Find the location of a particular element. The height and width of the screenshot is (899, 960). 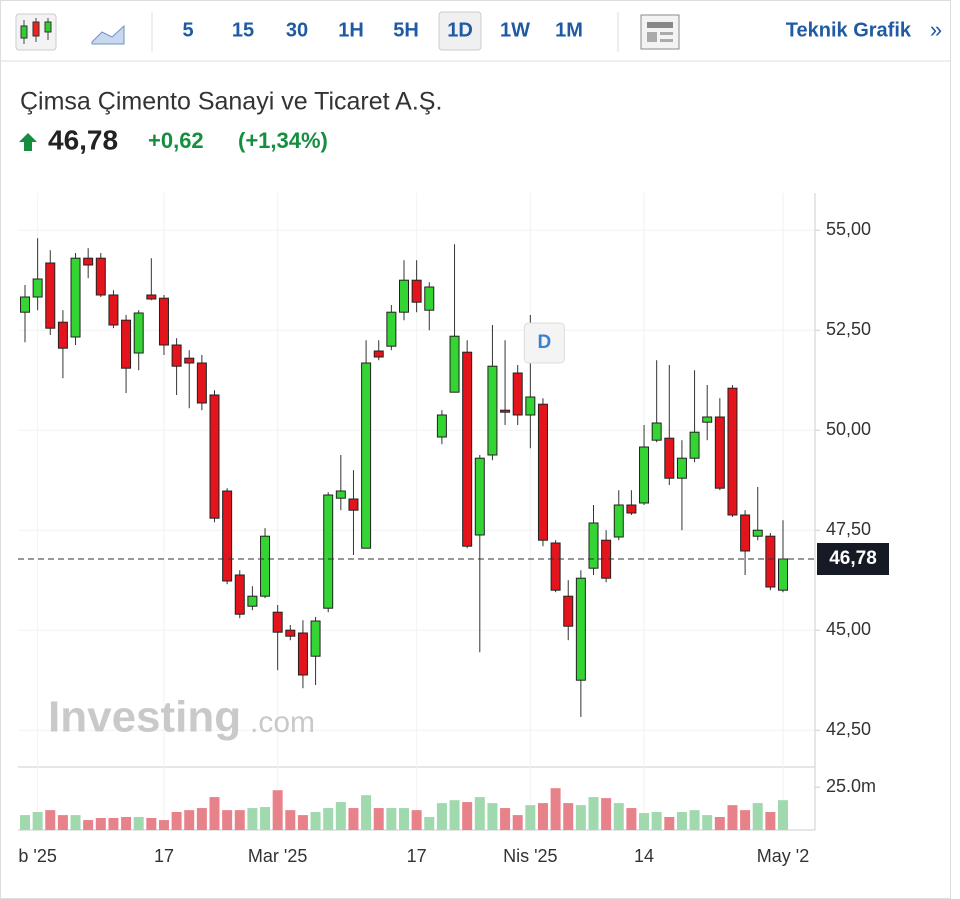

x-tick-label: b '25 is located at coordinates (37, 856).